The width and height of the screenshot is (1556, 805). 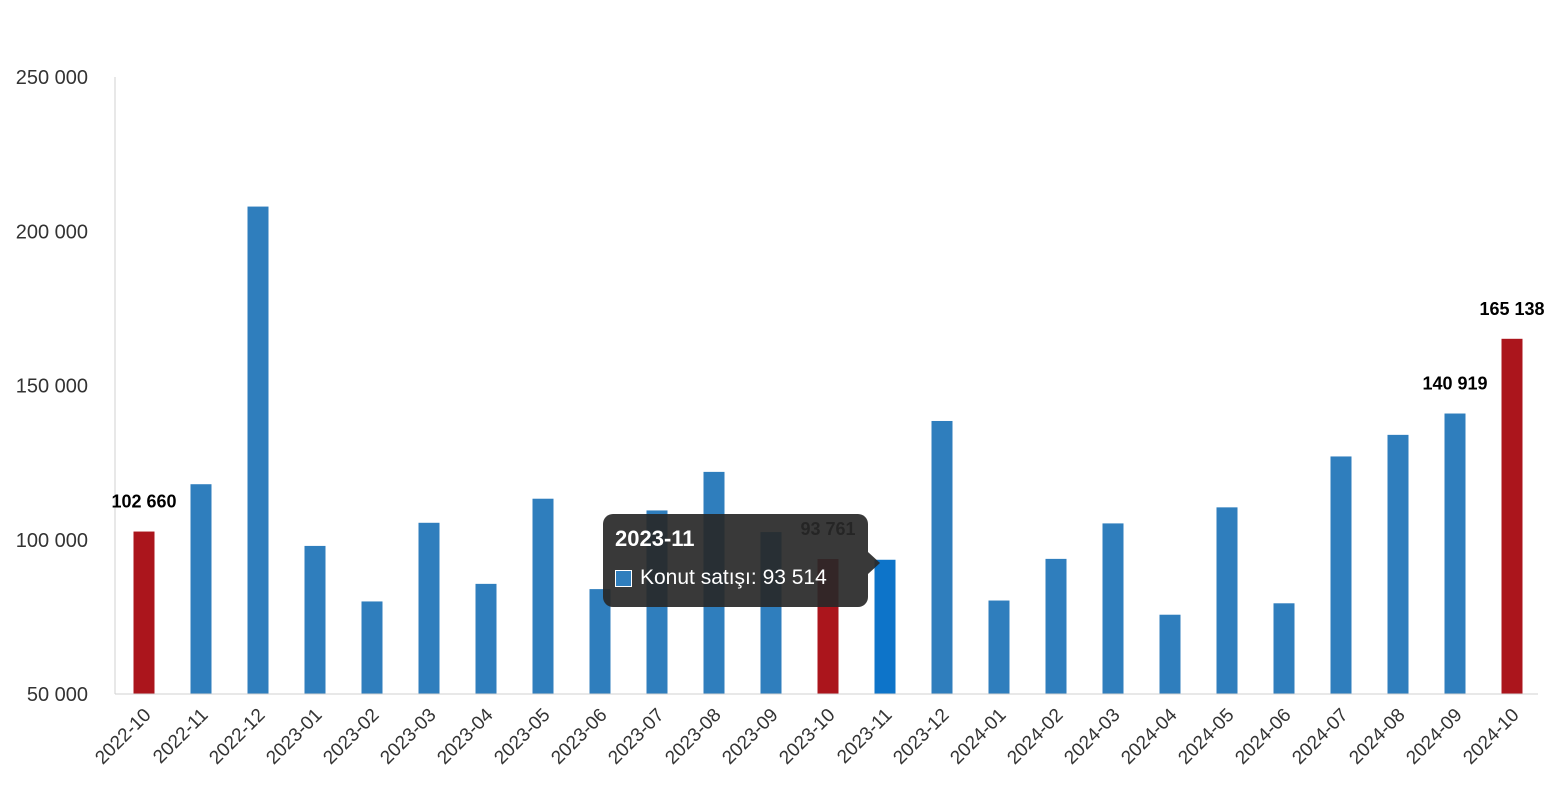 What do you see at coordinates (741, 560) in the screenshot?
I see `tooltip: 2023-11 Konut satışı: 93 514` at bounding box center [741, 560].